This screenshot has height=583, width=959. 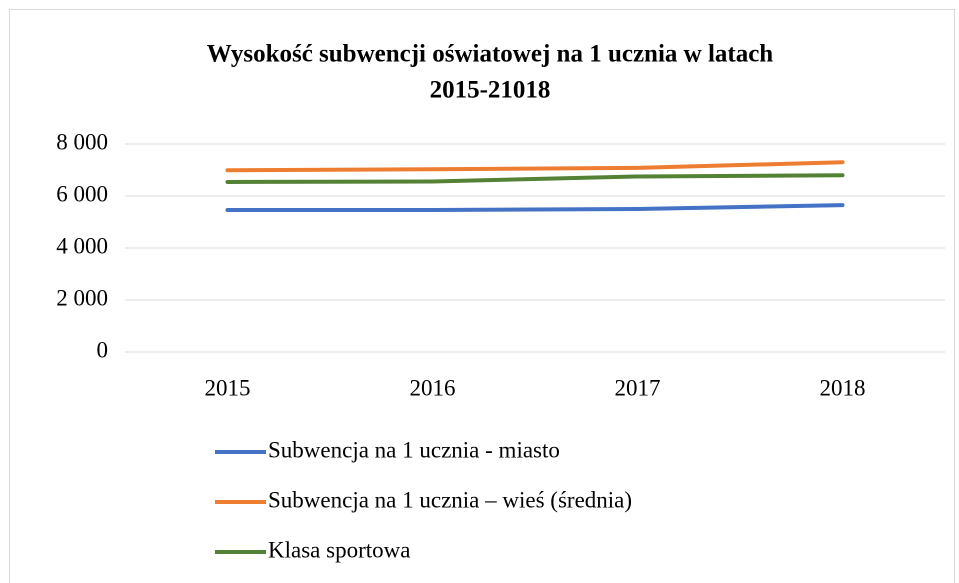 I want to click on legend-label: Subwencja na 1 ucznia - miasto, so click(x=414, y=449).